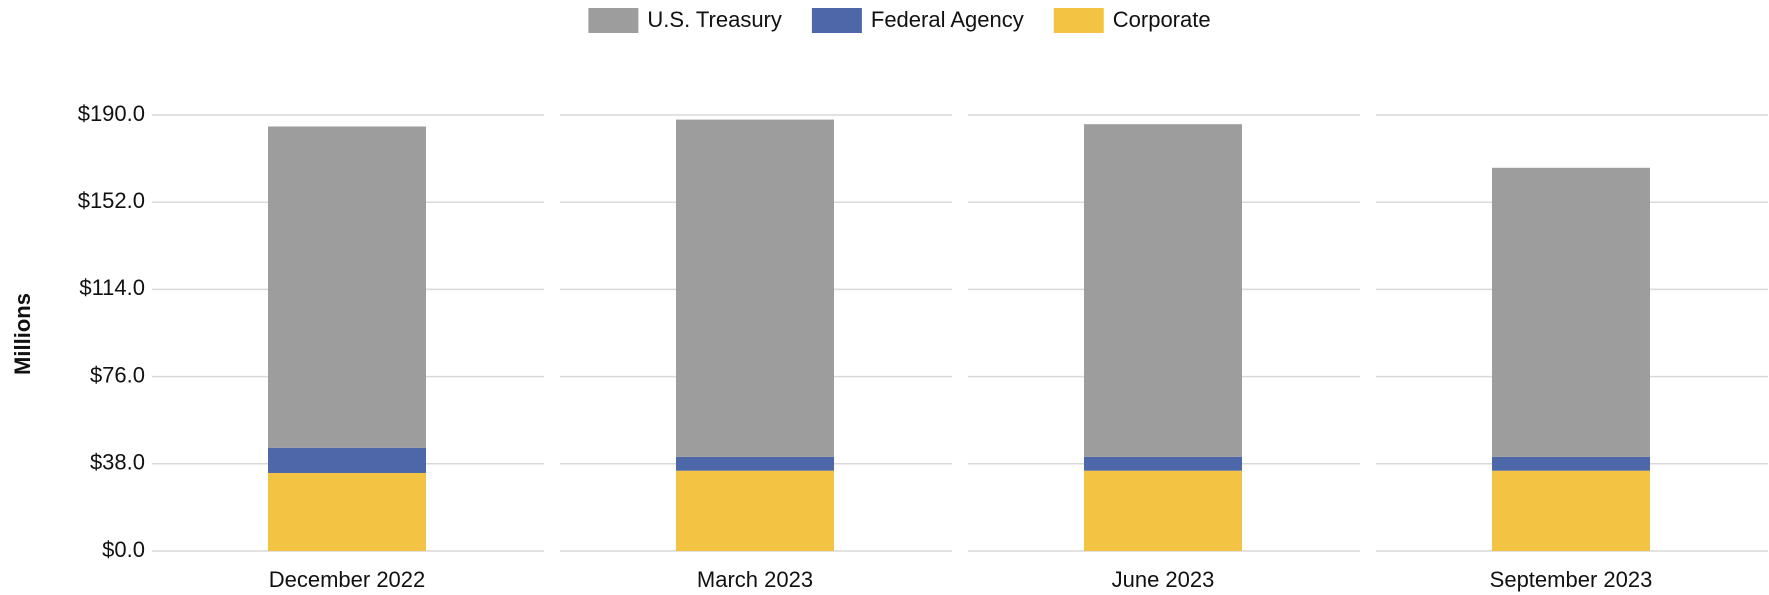  I want to click on legend: U.S. Treasury Federal Agency Corporate, so click(899, 20).